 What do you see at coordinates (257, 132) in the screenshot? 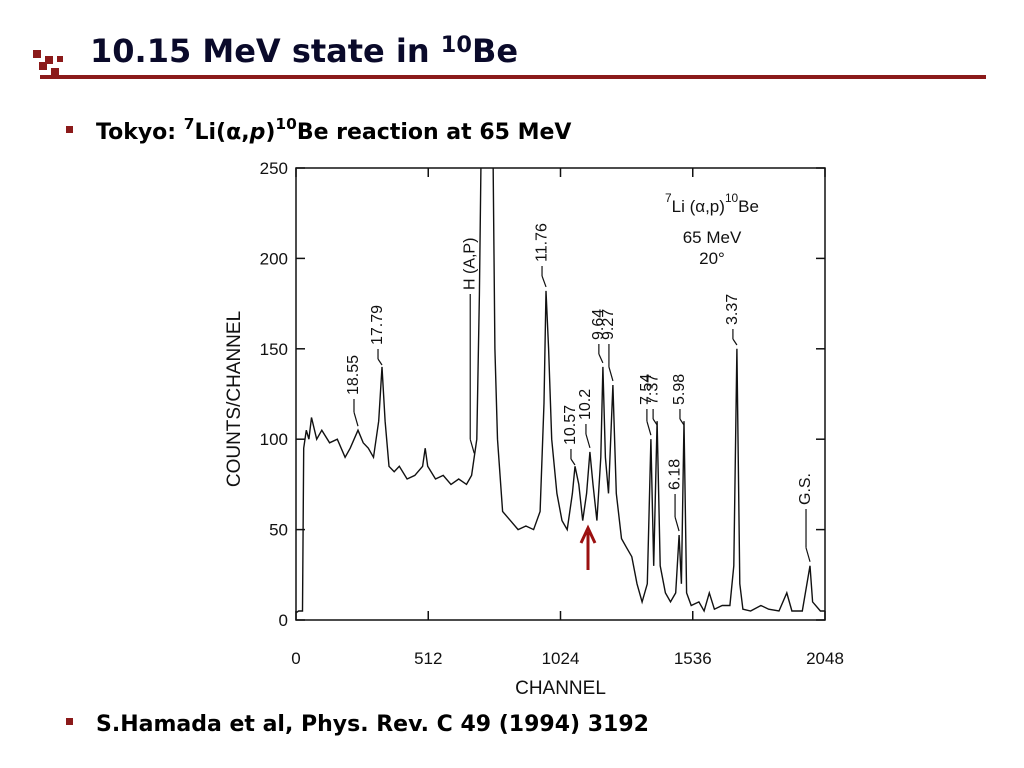
I see `text-run: p` at bounding box center [257, 132].